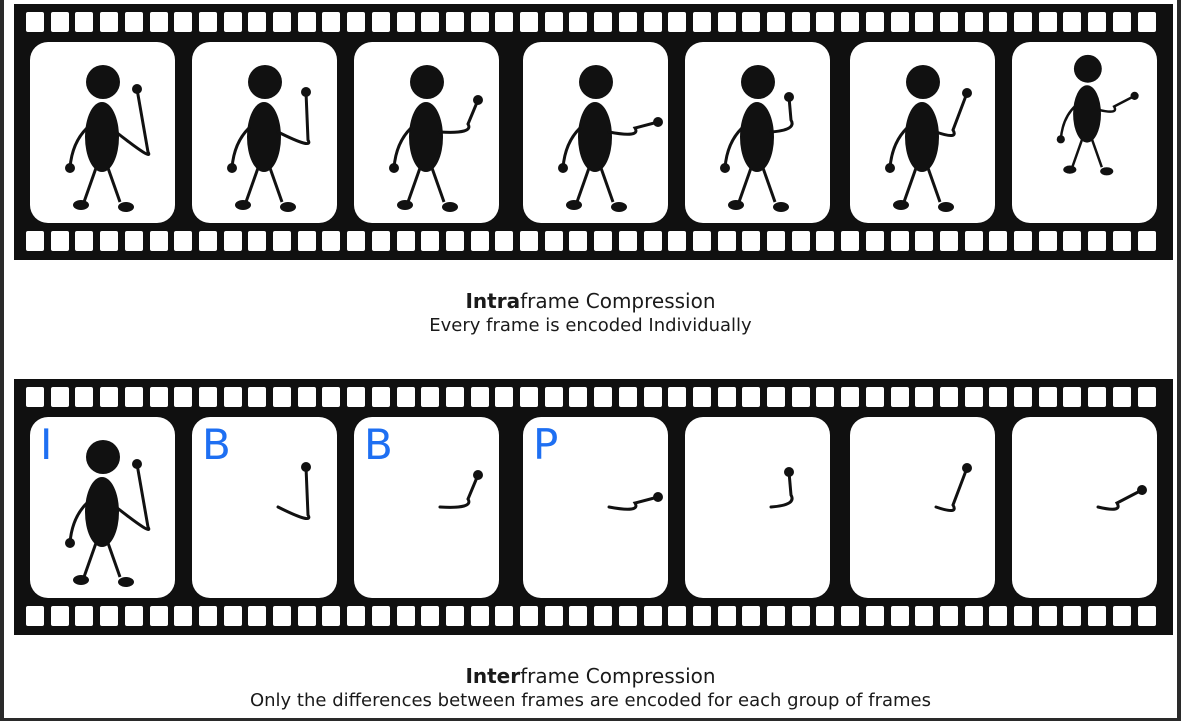 The image size is (1181, 721). What do you see at coordinates (590, 719) in the screenshot?
I see `border-bottom` at bounding box center [590, 719].